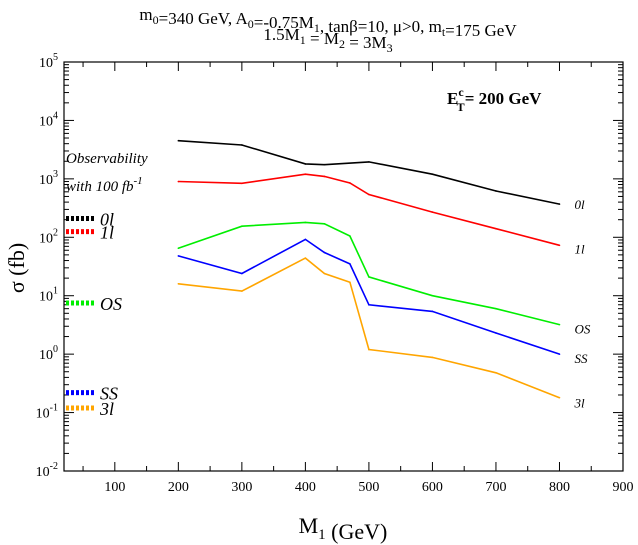  What do you see at coordinates (579, 403) in the screenshot?
I see `series-end-label-3l: 3l` at bounding box center [579, 403].